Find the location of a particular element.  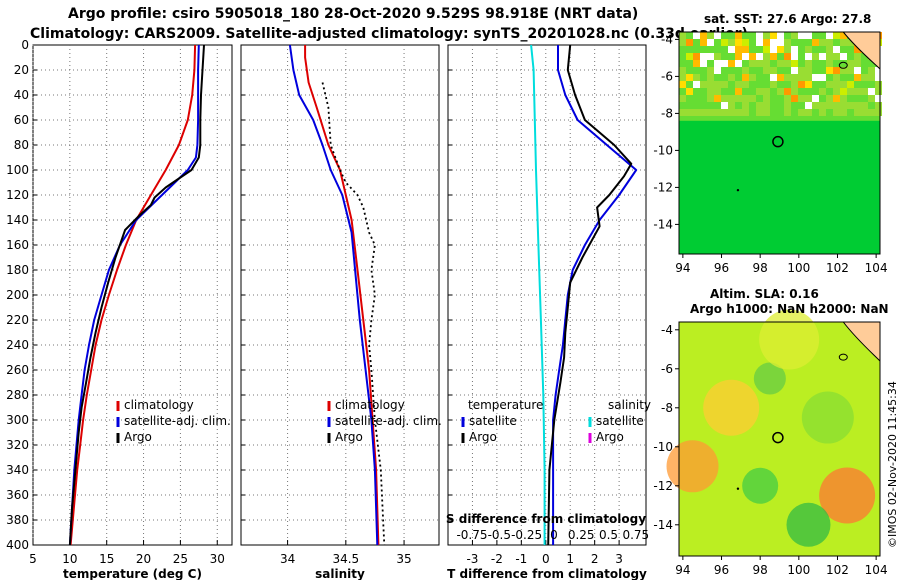

diff-legend-label: Argo is located at coordinates (610, 437).